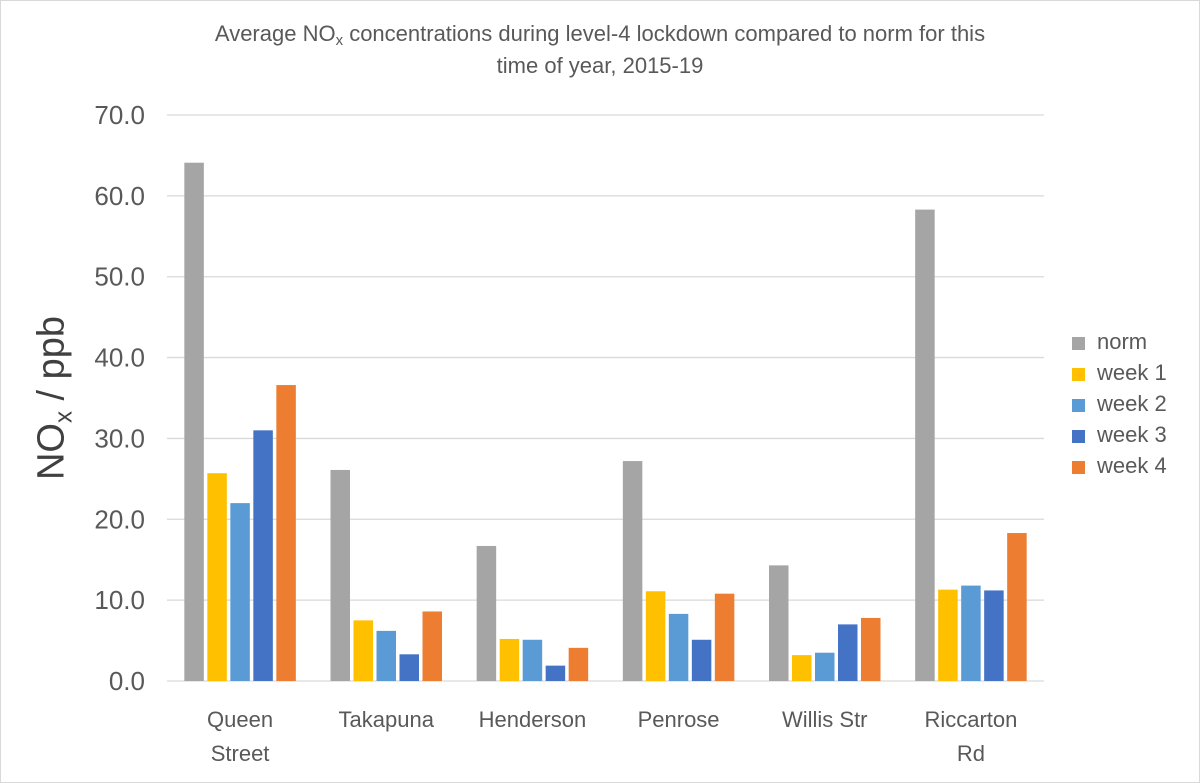  Describe the element at coordinates (1132, 434) in the screenshot. I see `legend-label: week 3` at that location.